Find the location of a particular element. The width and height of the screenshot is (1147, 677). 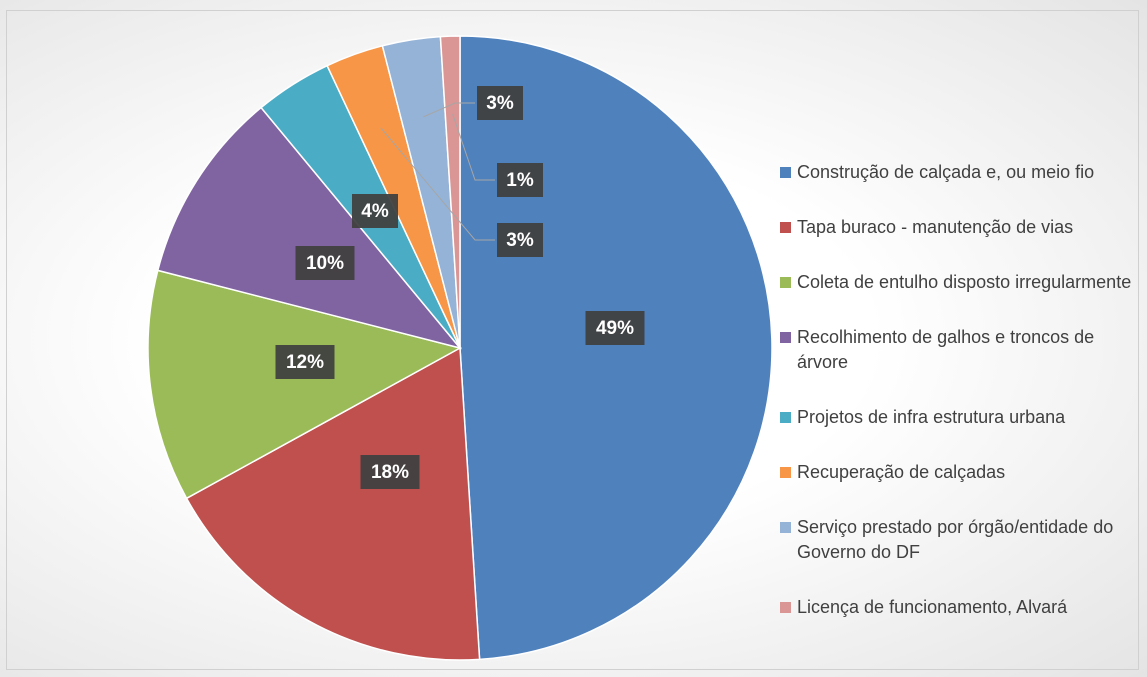

legend-label: Construção de calçada e, ou meio fio is located at coordinates (946, 172).